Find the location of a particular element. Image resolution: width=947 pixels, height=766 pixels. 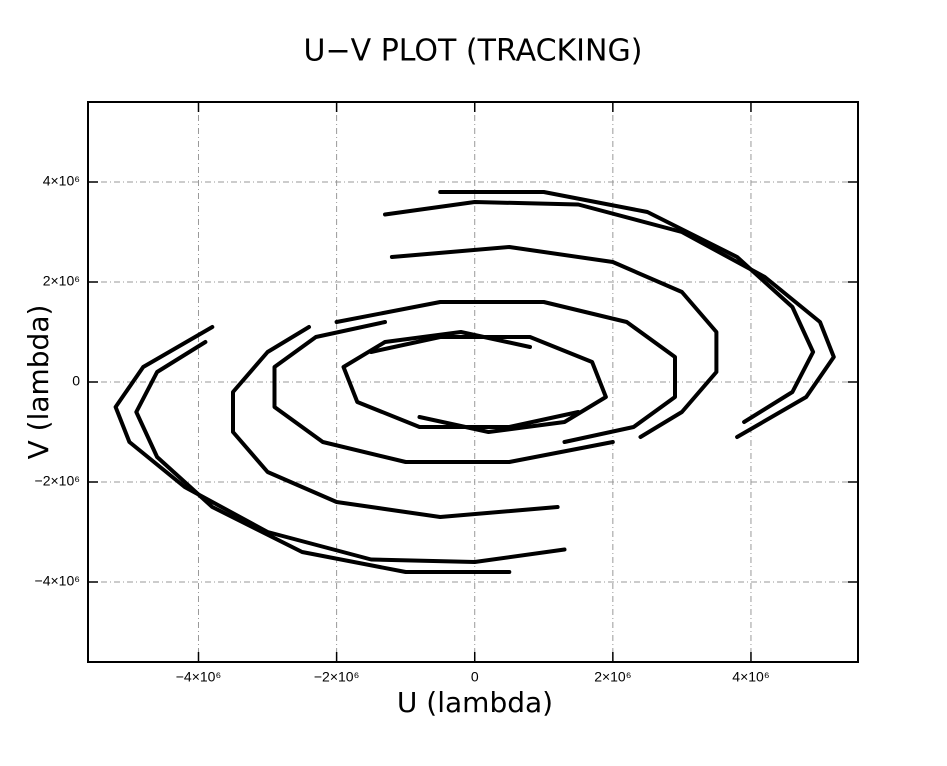

x-tick-label: 0 is located at coordinates (475, 677).